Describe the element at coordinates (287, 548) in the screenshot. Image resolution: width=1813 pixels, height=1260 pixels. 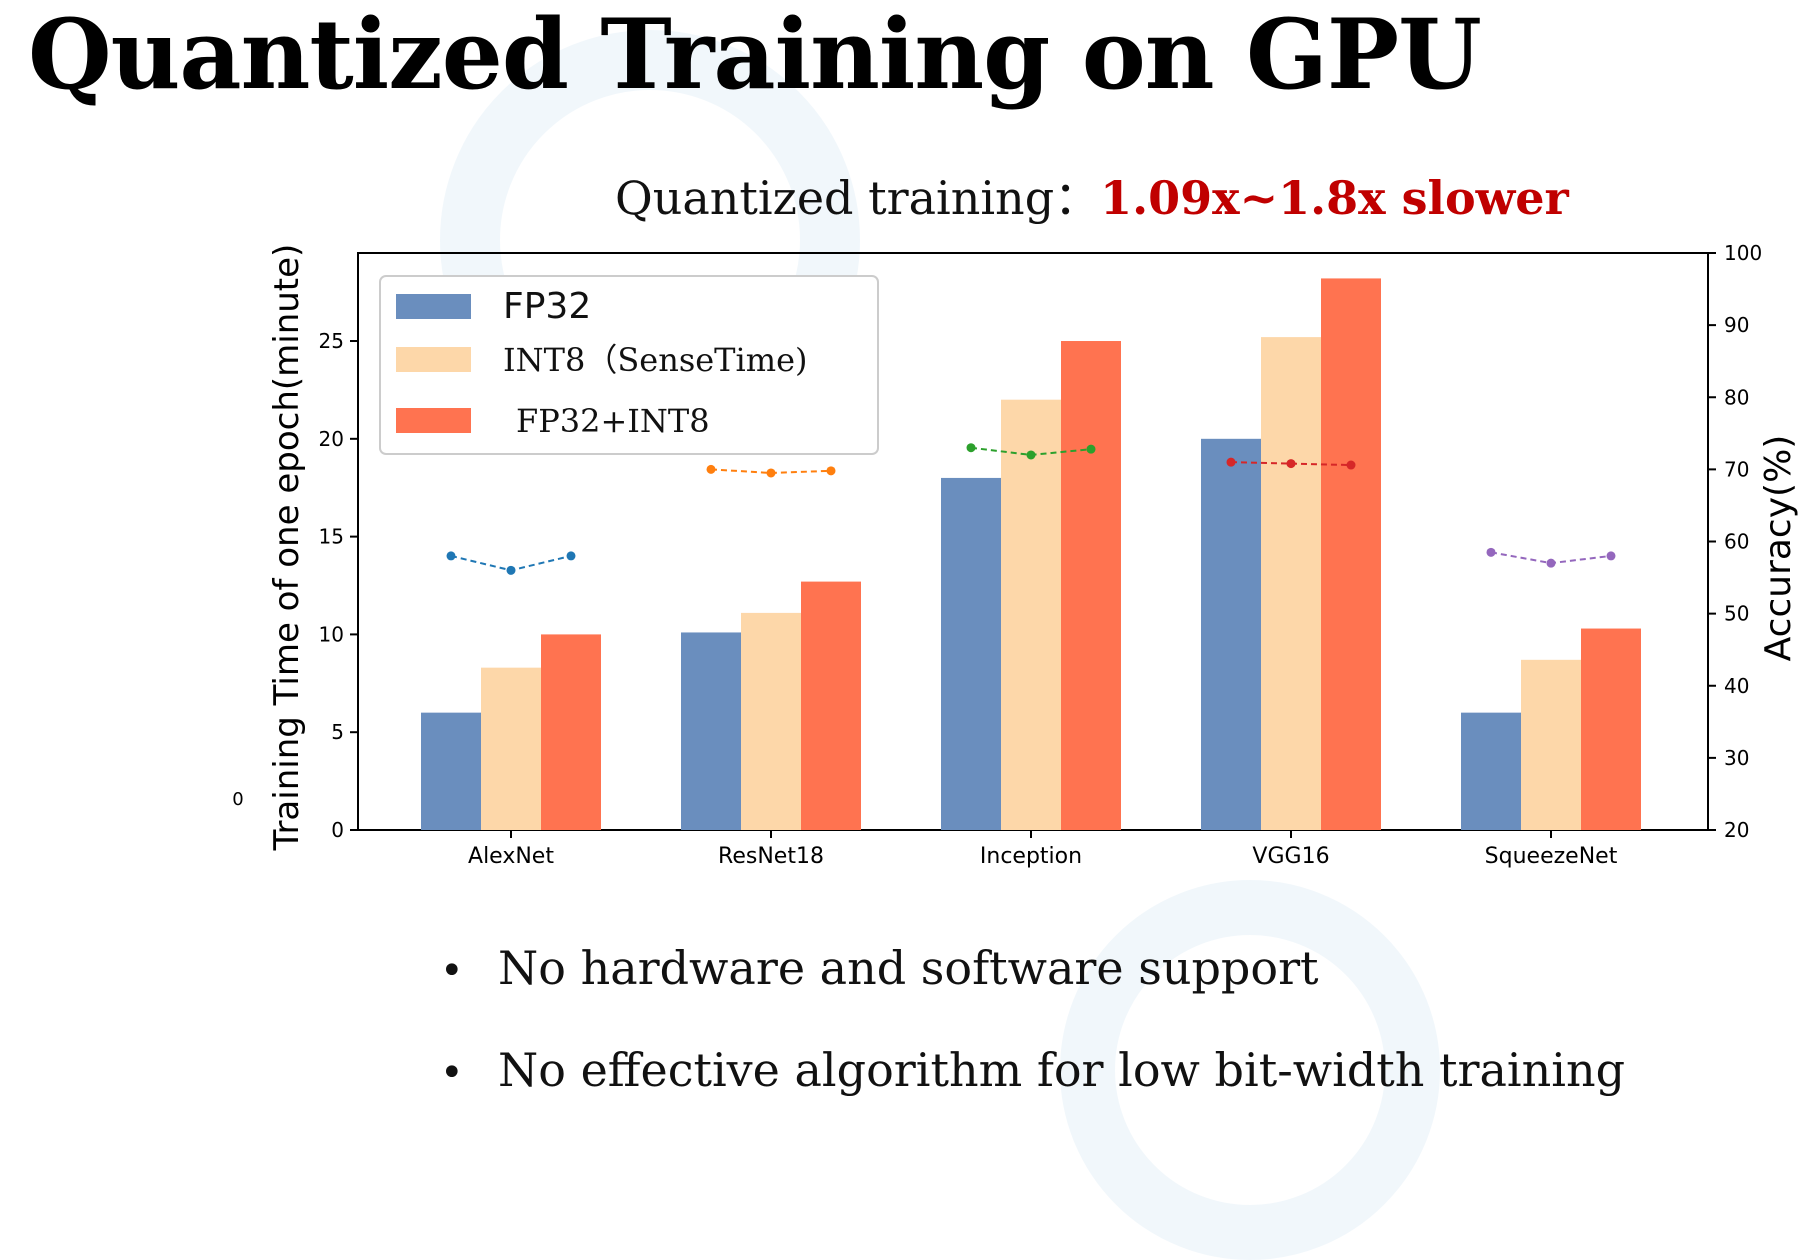
I see `y-axis-label: Training Time of one epoch(minute)` at that location.